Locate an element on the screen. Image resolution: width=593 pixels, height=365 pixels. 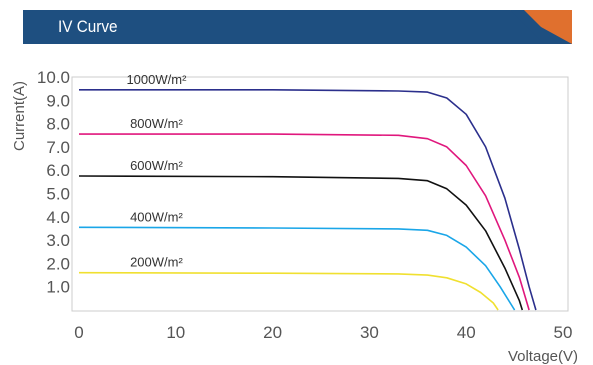
chart-header-bar: IV Curve is located at coordinates (297, 27).